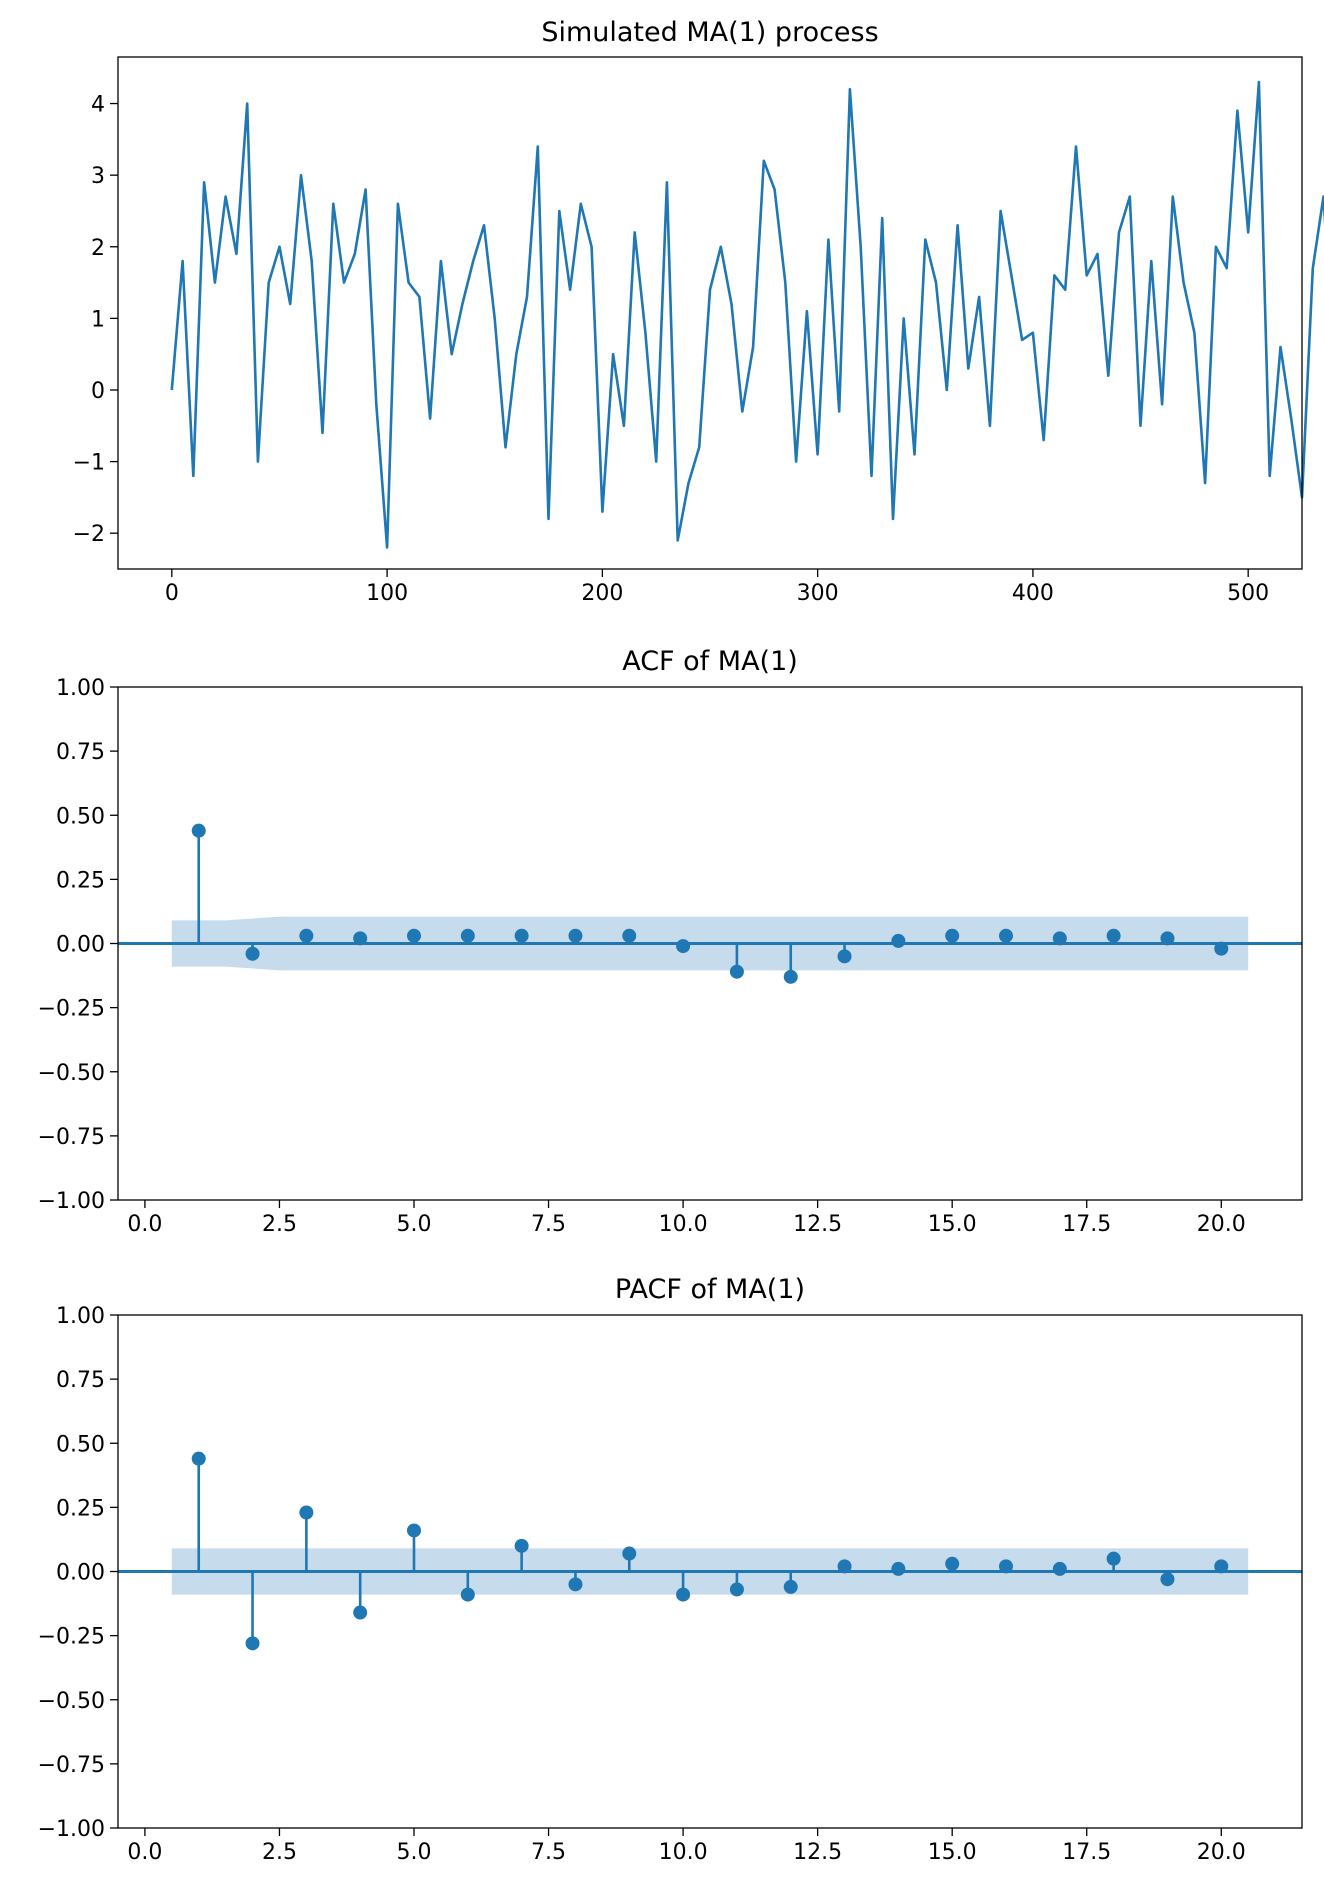  What do you see at coordinates (98, 391) in the screenshot?
I see `y-tick-label: 0` at bounding box center [98, 391].